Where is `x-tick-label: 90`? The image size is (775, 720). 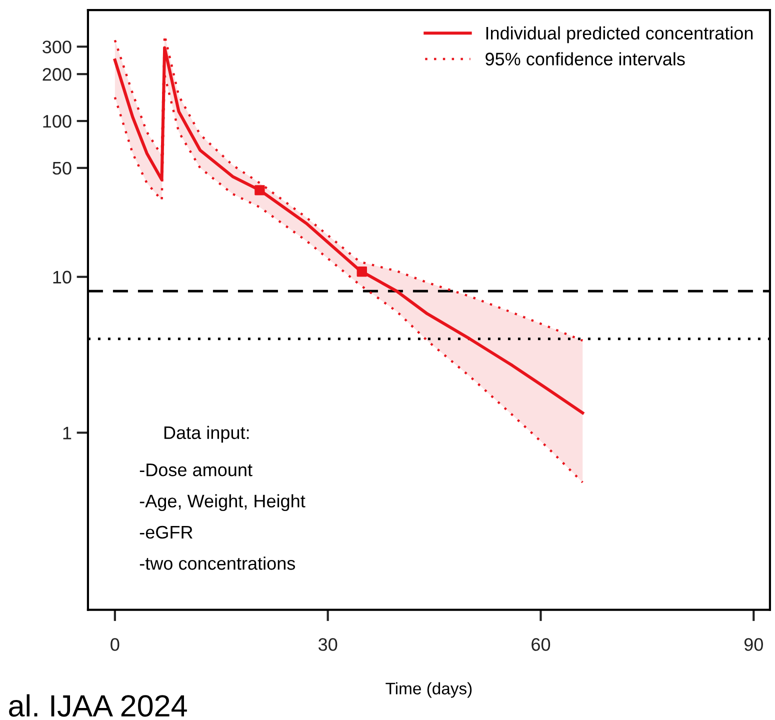
x-tick-label: 90 is located at coordinates (753, 644).